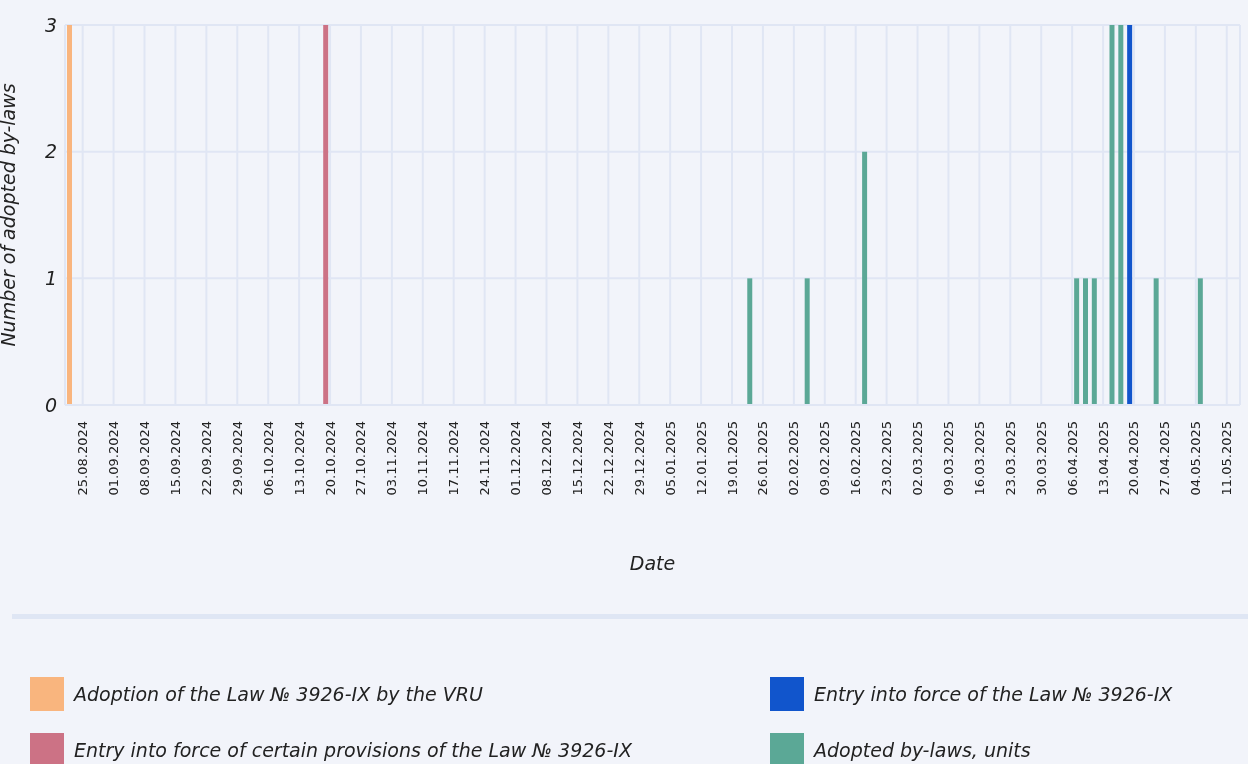  What do you see at coordinates (50, 24) in the screenshot?
I see `y-tick-label: 3` at bounding box center [50, 24].